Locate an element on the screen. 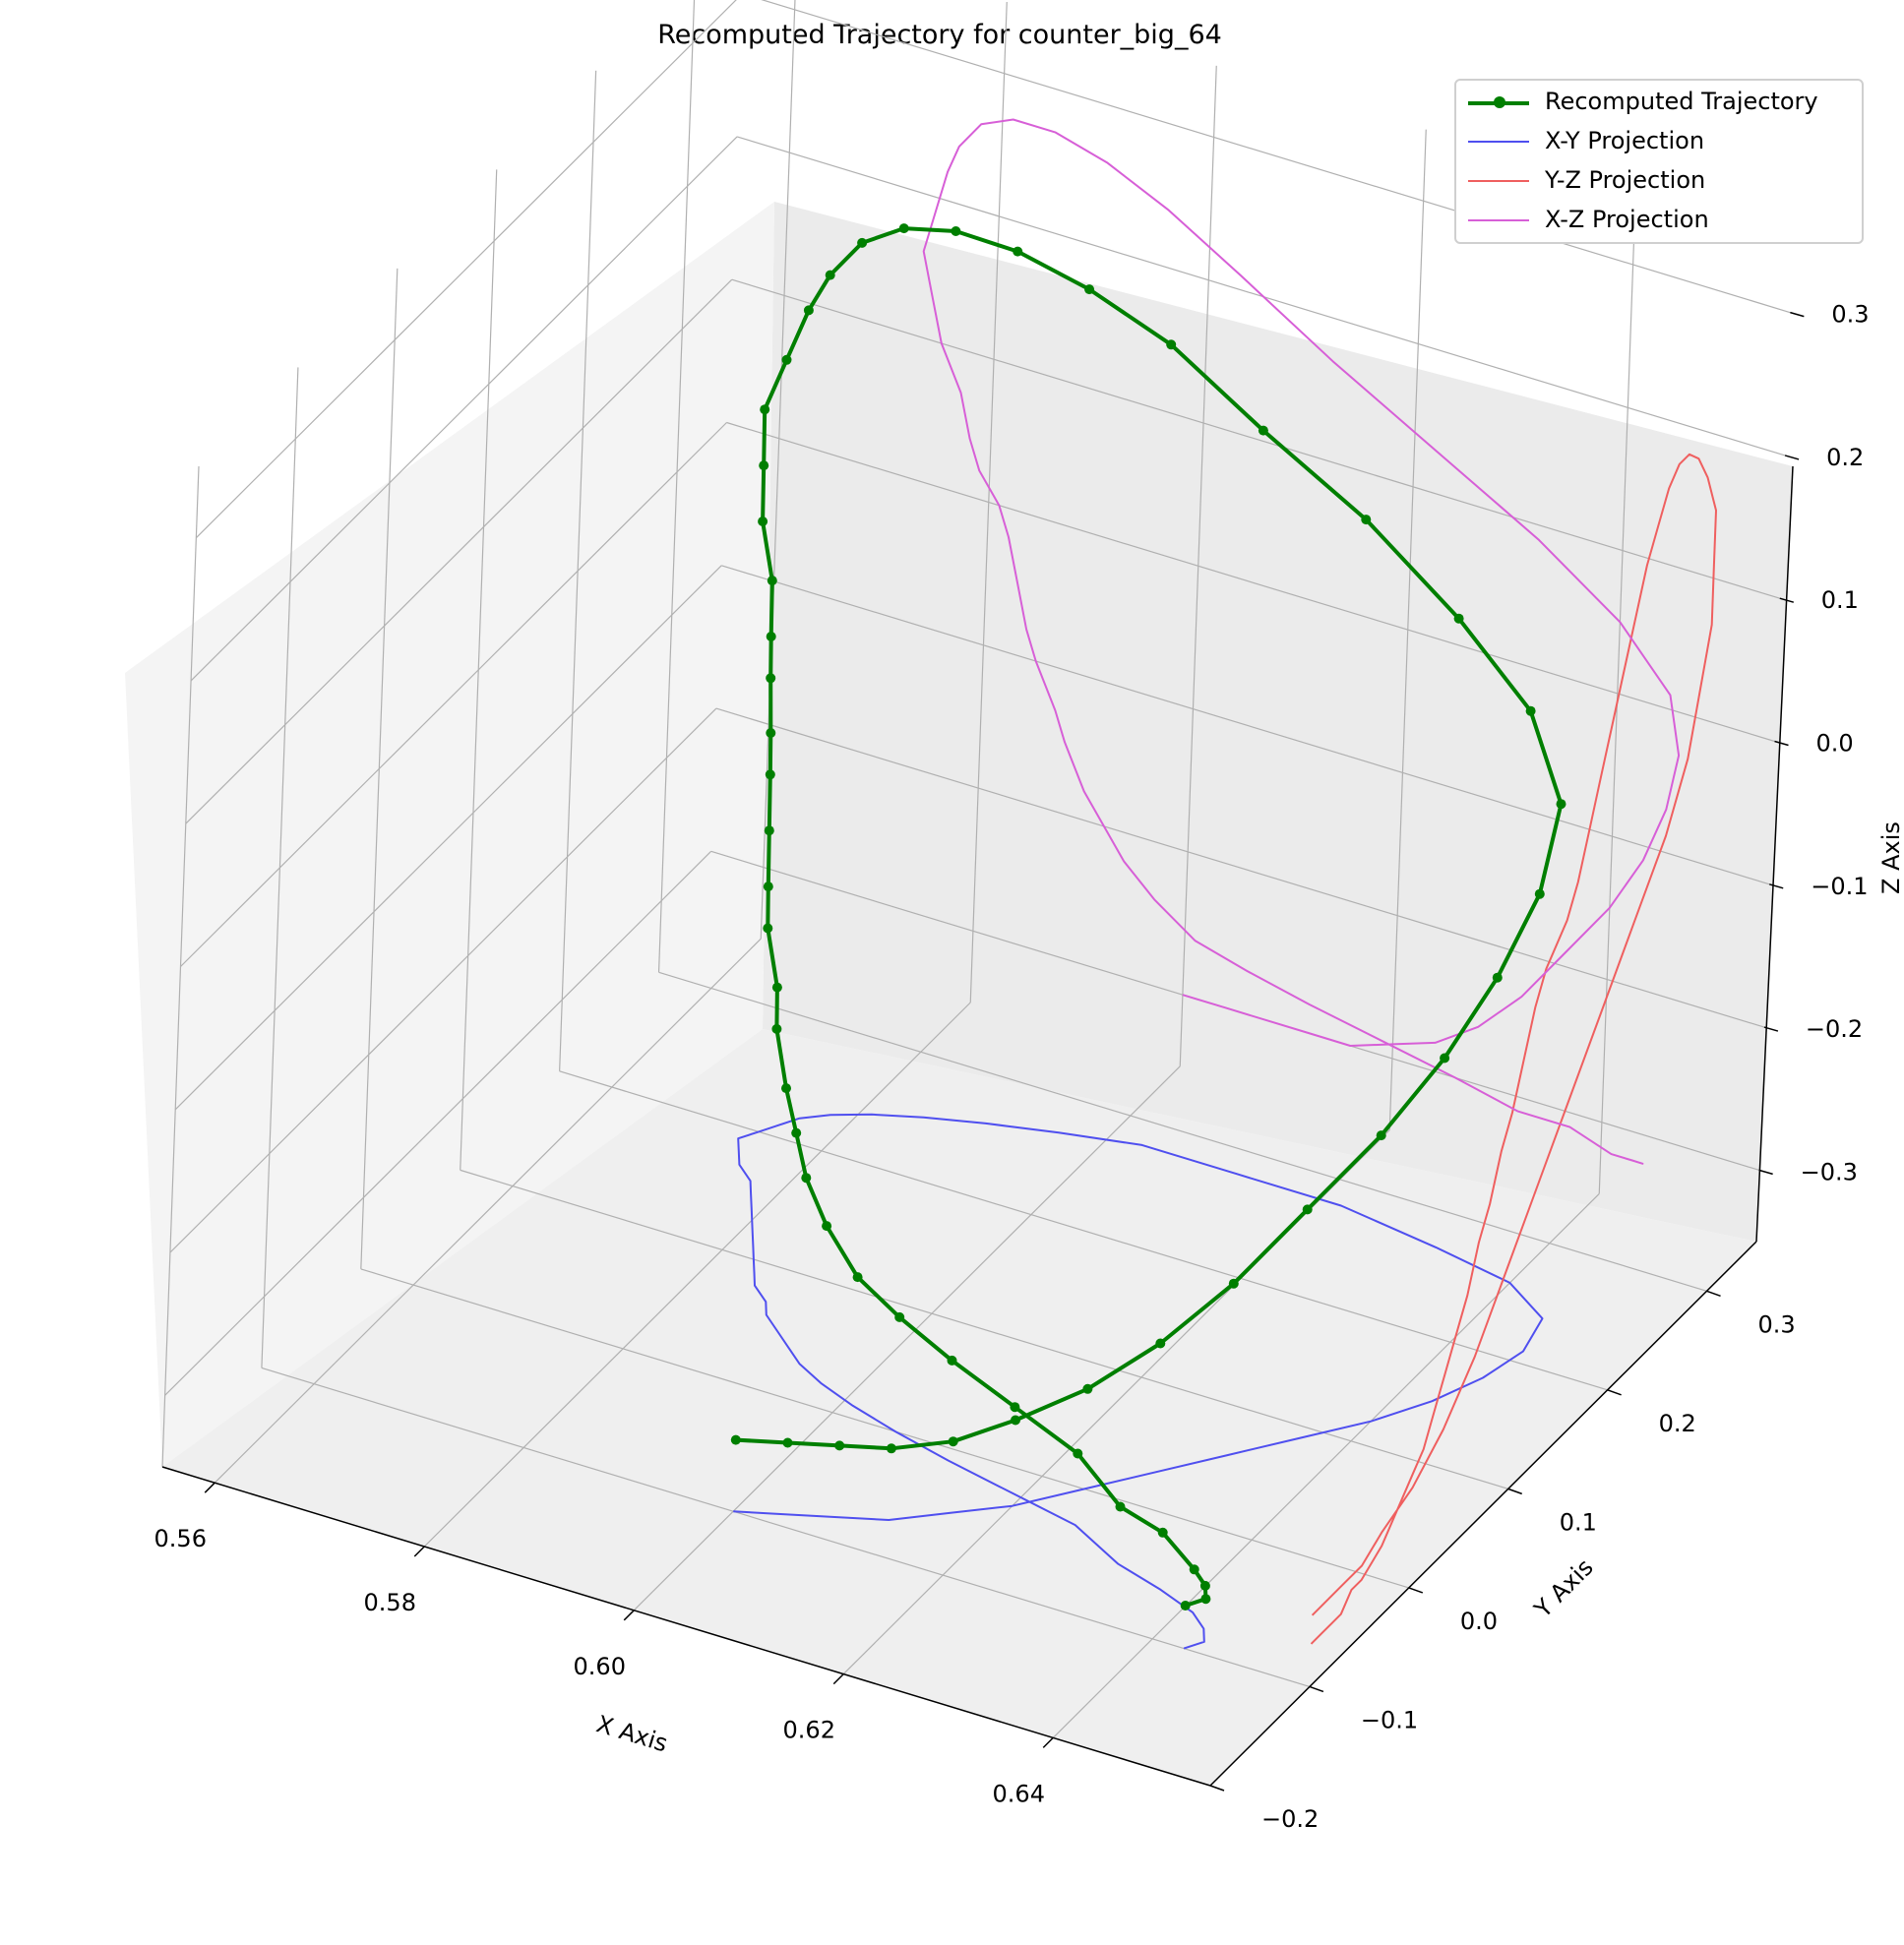 The image size is (1904, 1945). y-tick-label: −0.1 is located at coordinates (1389, 1719).